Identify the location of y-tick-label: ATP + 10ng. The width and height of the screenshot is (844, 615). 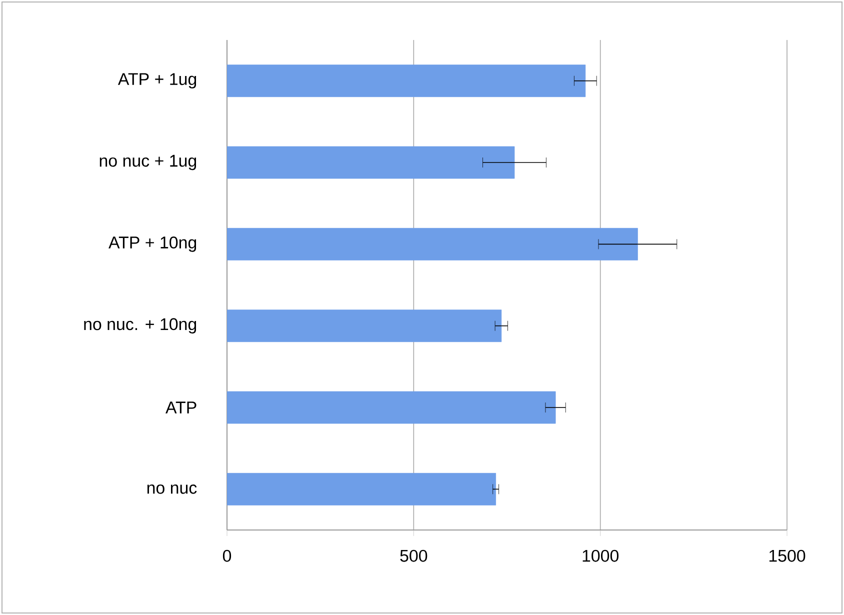
(152, 244).